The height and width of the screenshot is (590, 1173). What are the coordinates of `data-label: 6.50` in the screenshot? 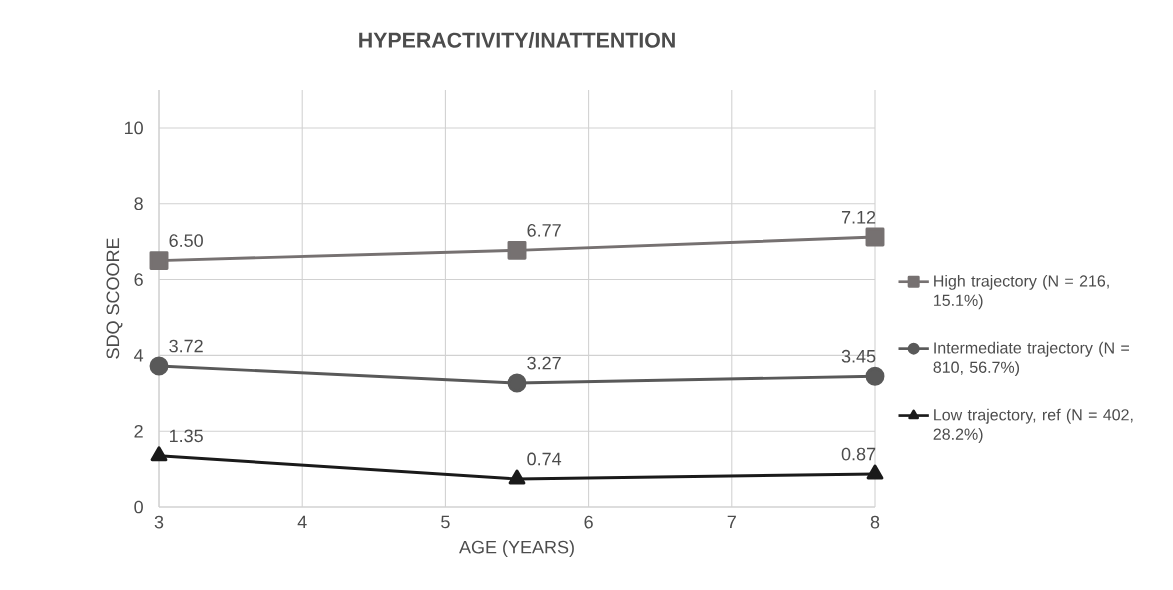 It's located at (186, 240).